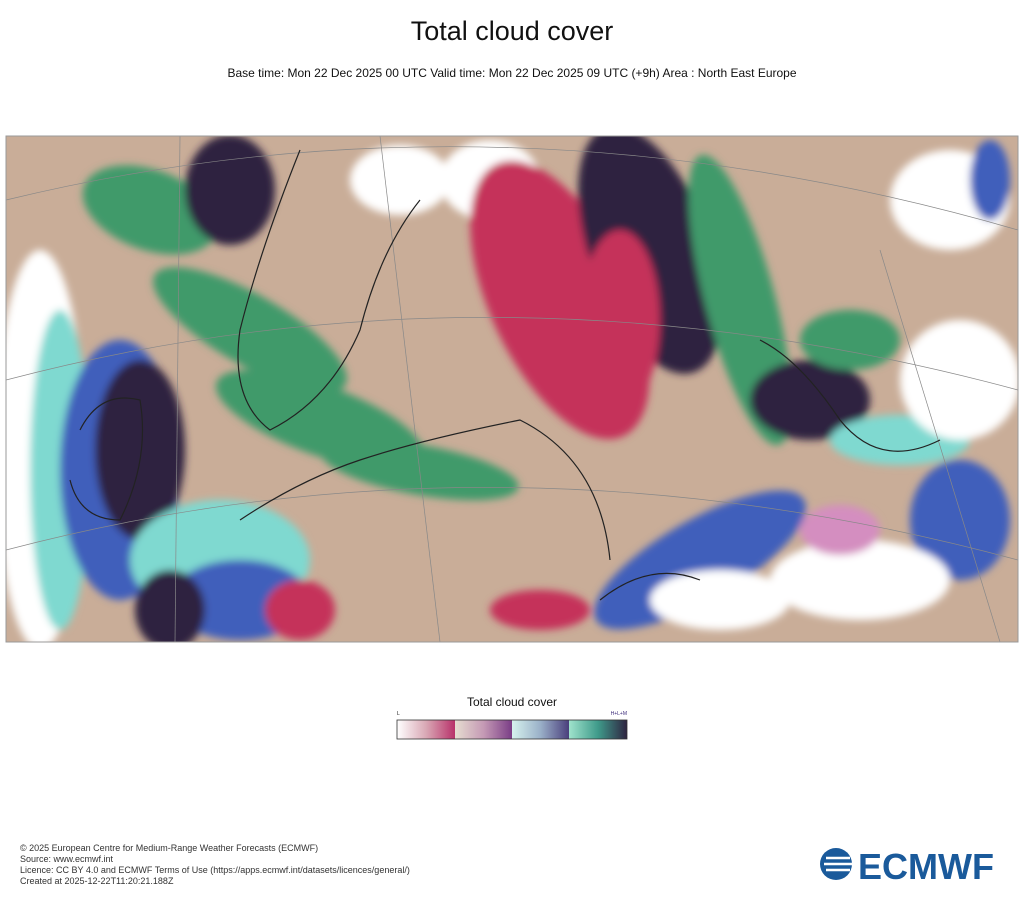 The width and height of the screenshot is (1024, 922). Describe the element at coordinates (619, 714) in the screenshot. I see `legend-high-label: H+L+M` at that location.